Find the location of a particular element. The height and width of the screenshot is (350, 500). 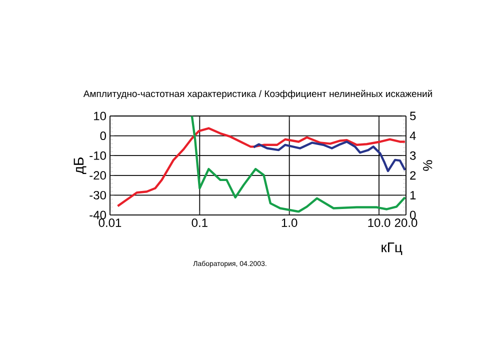

chart-title: Амплитудно-частотная характеристика / Коэффициент нелинейных искажений is located at coordinates (257, 94).